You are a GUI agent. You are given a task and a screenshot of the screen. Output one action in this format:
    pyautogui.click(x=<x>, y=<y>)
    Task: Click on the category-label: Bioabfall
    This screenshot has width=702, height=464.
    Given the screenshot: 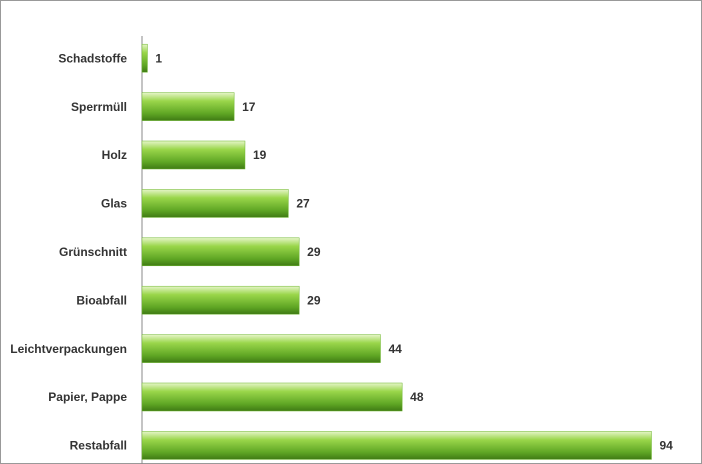 What is the action you would take?
    pyautogui.click(x=101, y=300)
    